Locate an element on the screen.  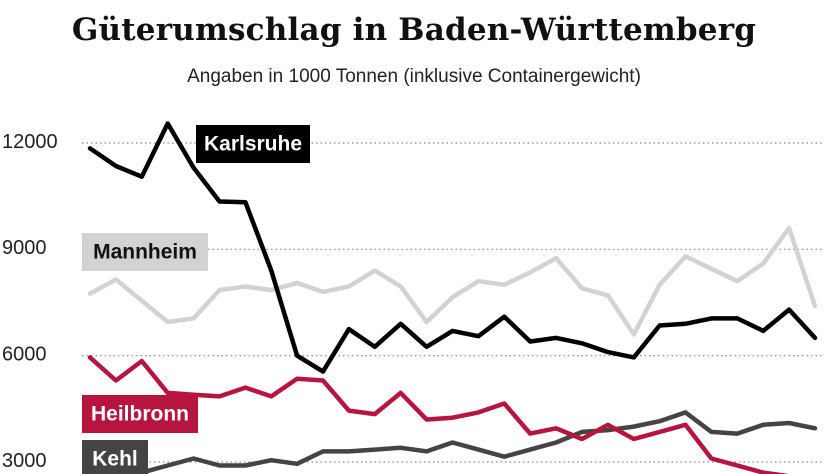
series-label-text: Karlsruhe is located at coordinates (253, 144).